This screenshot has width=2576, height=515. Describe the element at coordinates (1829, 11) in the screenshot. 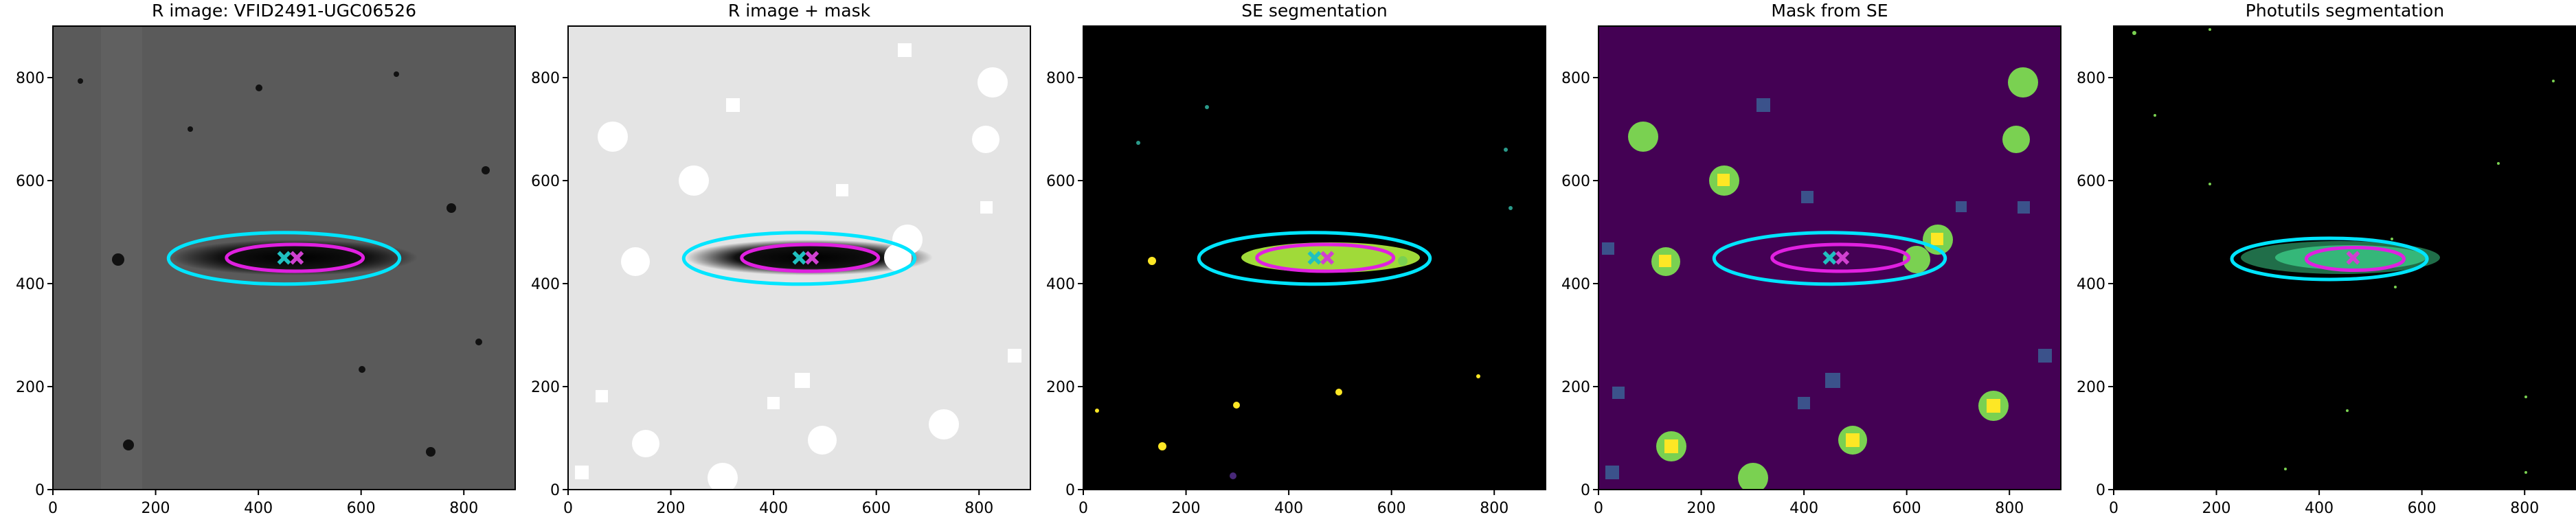

I see `panel-title: Mask from SE` at that location.